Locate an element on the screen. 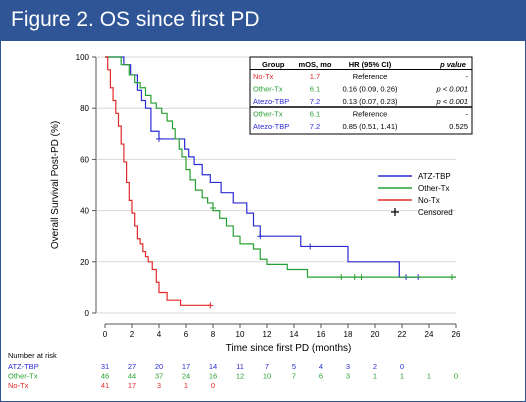 Image resolution: width=526 pixels, height=402 pixels. x-tick-label: 24 is located at coordinates (429, 334).